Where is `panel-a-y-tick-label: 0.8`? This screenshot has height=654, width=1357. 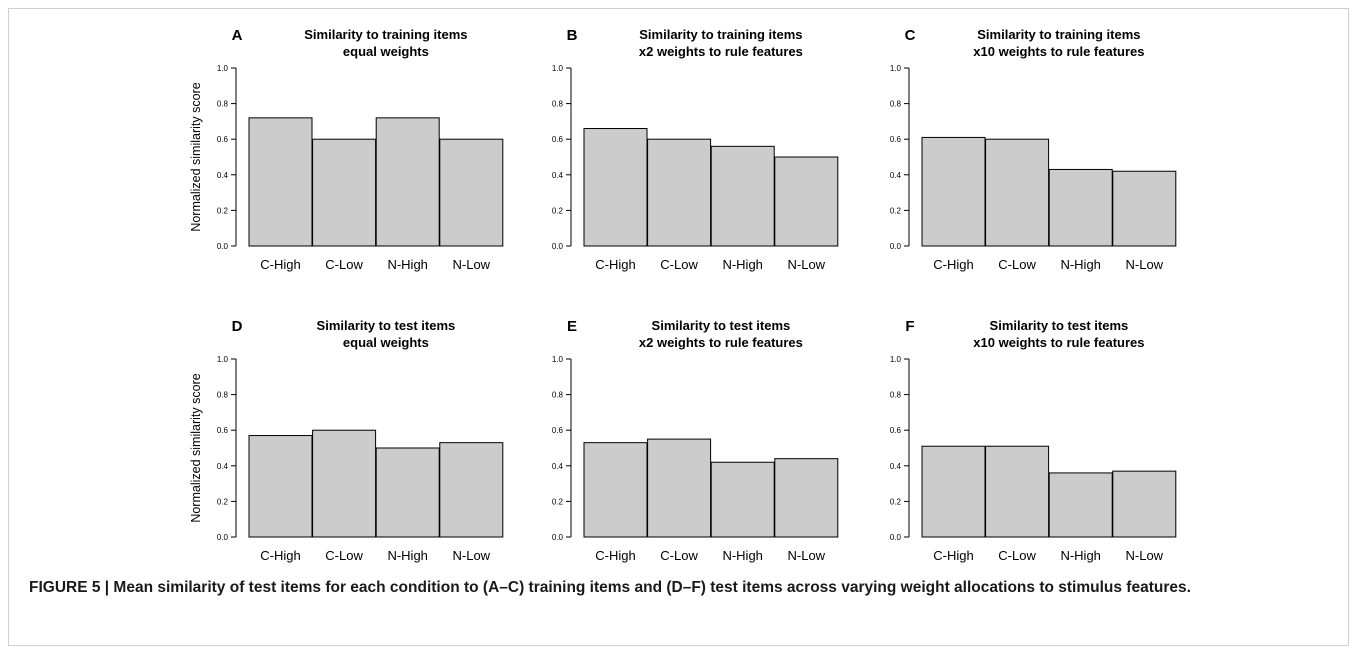
panel-a-y-tick-label: 0.8 is located at coordinates (223, 104).